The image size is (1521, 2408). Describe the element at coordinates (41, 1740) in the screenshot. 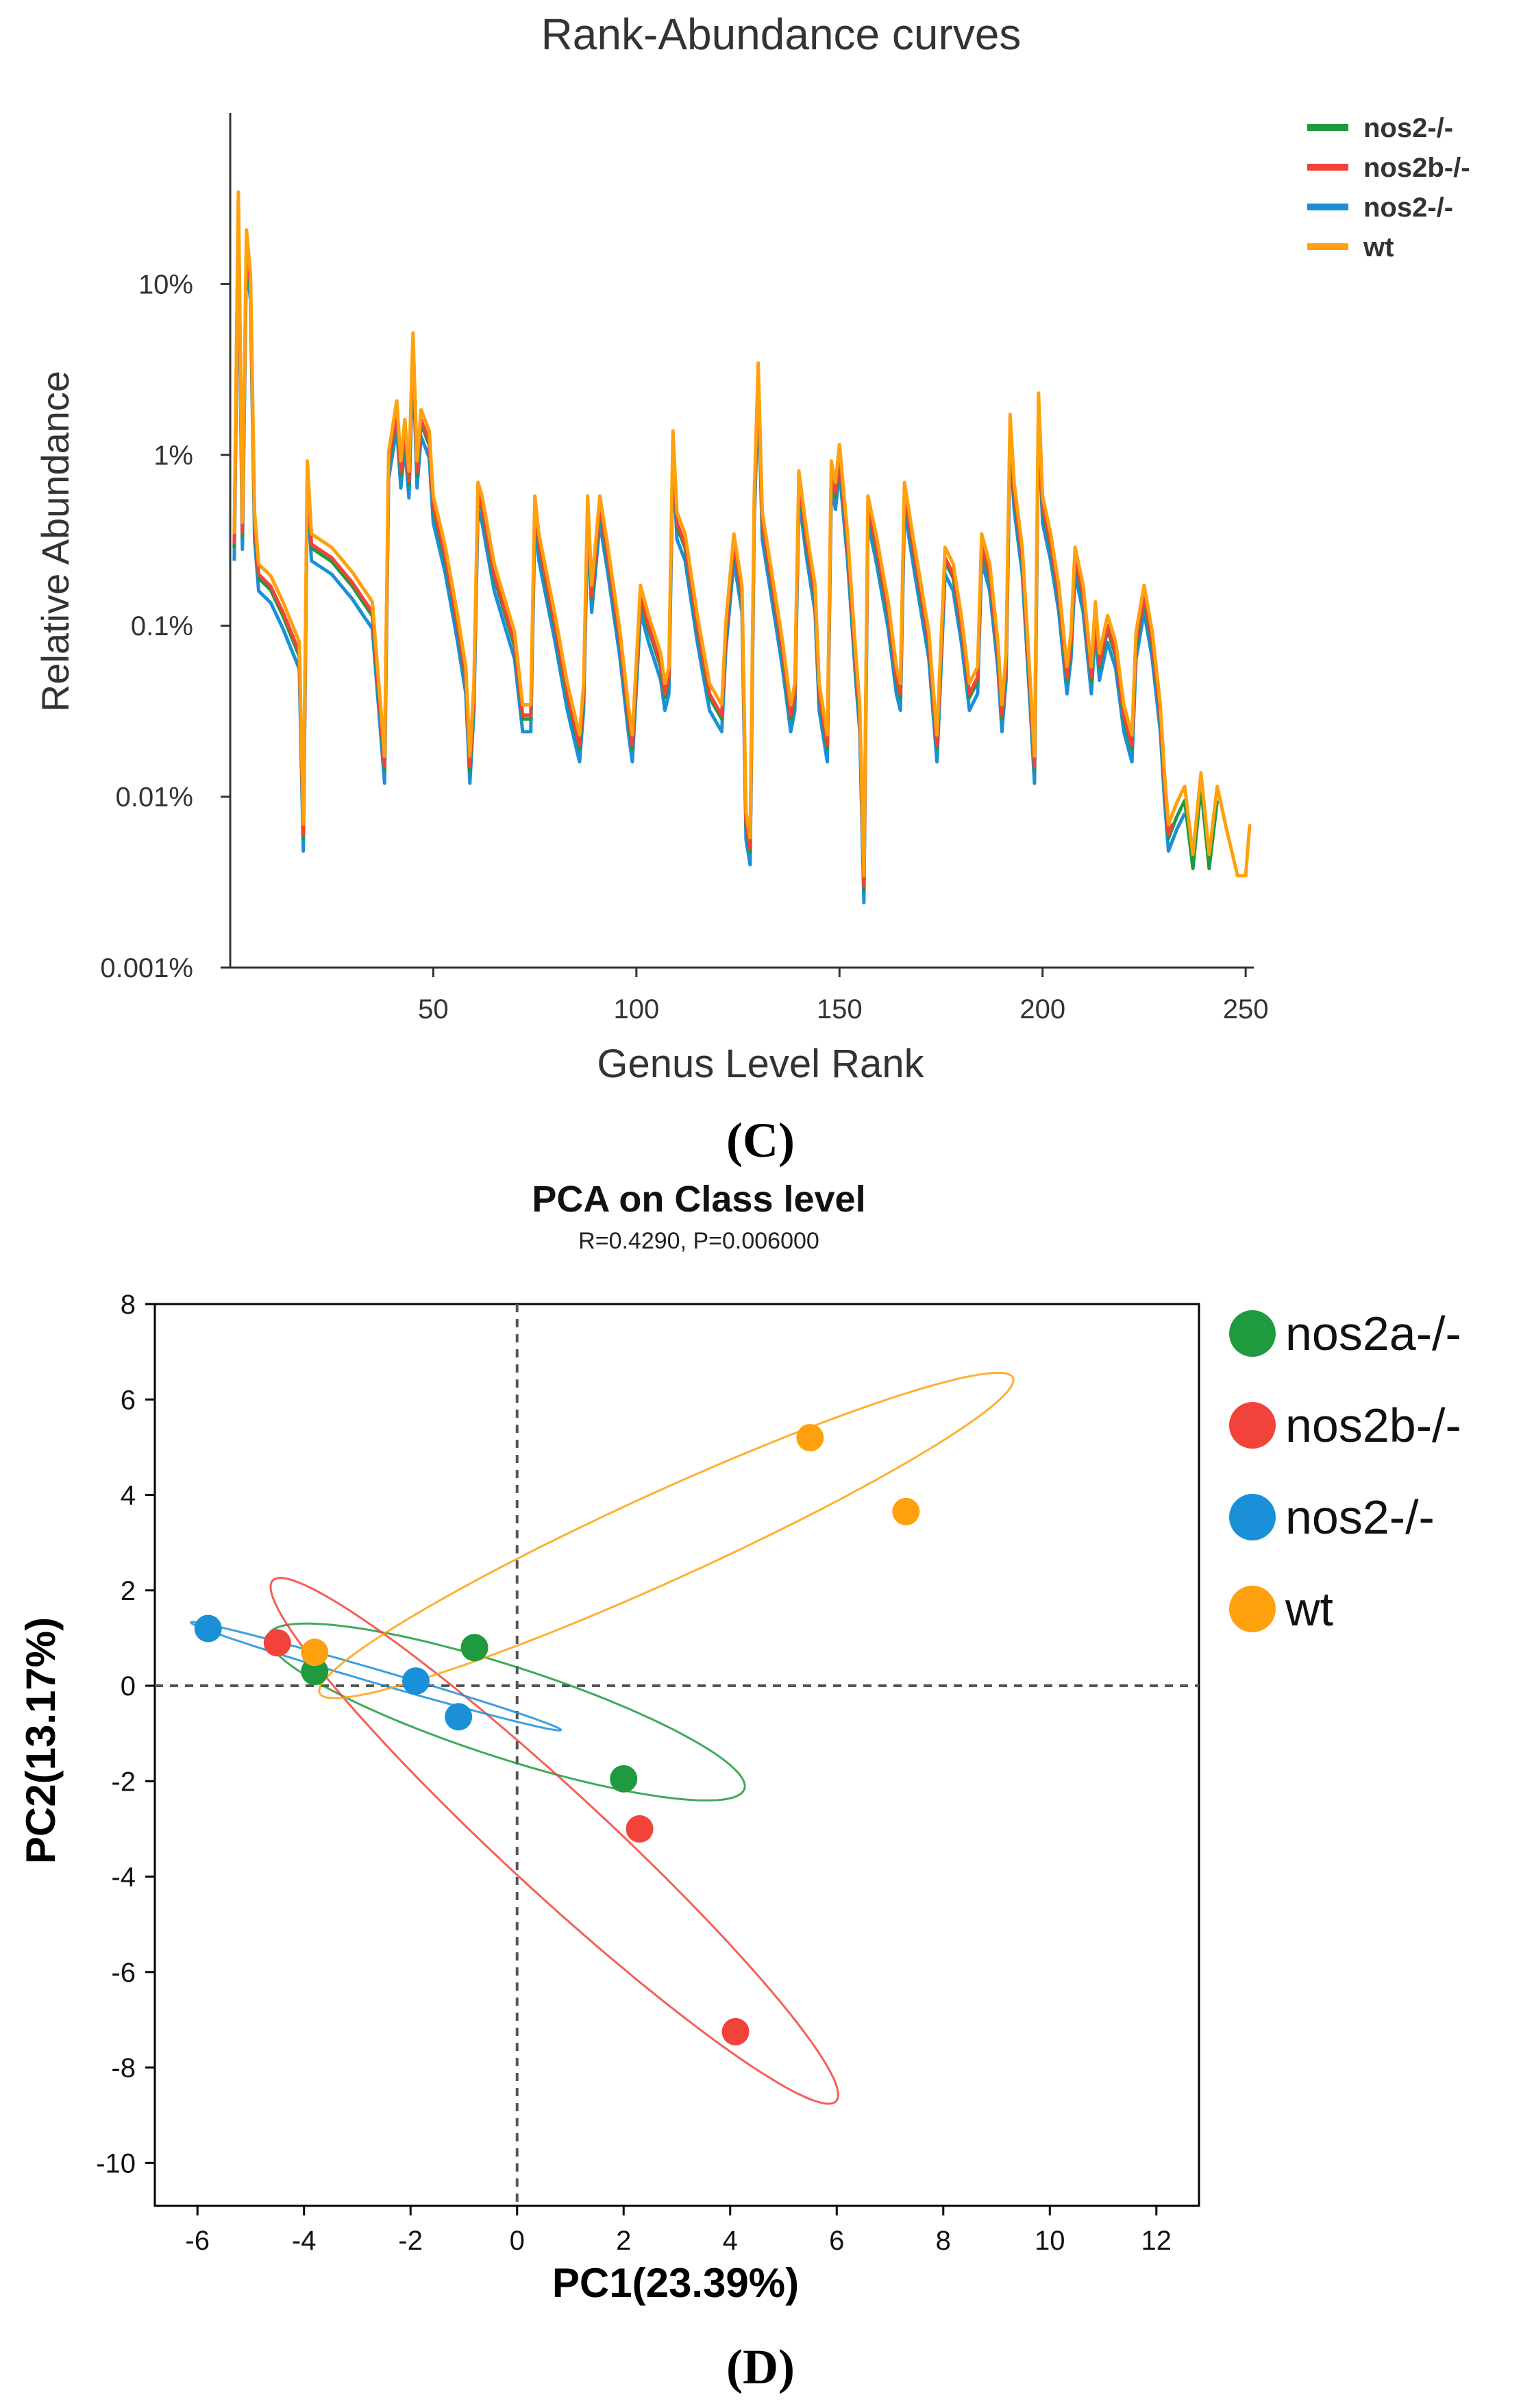

I see `pca-y-axis-label: PC2(13.17%)` at that location.